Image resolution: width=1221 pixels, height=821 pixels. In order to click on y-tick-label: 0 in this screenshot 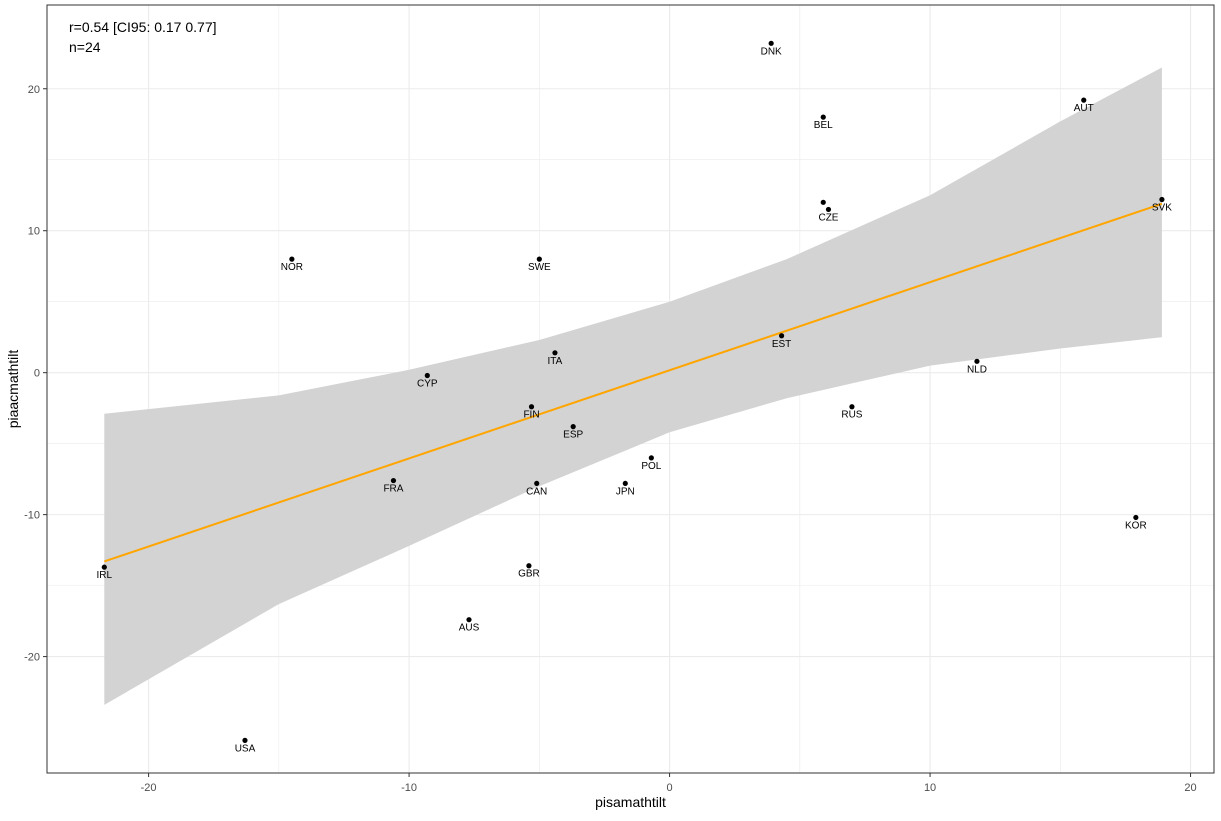, I will do `click(37, 374)`.